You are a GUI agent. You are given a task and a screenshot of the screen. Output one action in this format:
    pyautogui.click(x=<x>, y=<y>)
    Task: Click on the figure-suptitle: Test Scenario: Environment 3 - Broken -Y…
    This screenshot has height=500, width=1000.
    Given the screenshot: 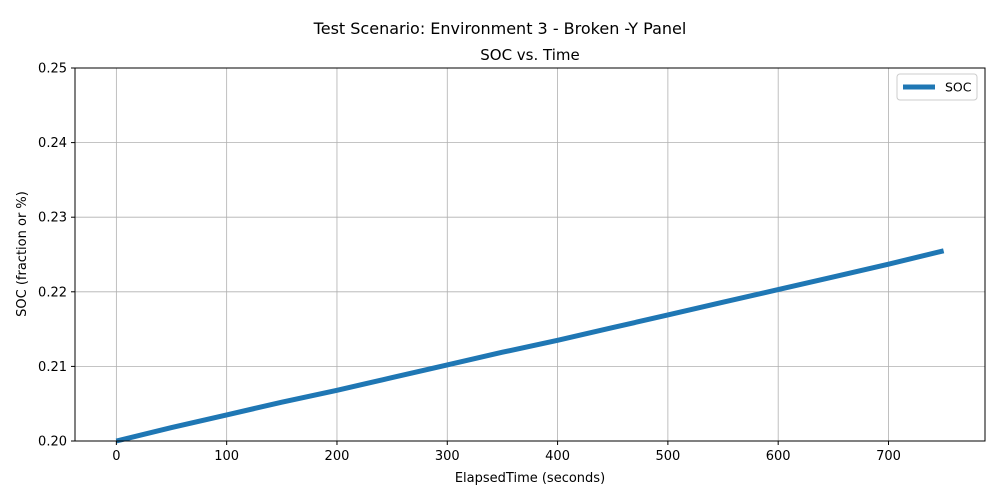 What is the action you would take?
    pyautogui.click(x=500, y=28)
    